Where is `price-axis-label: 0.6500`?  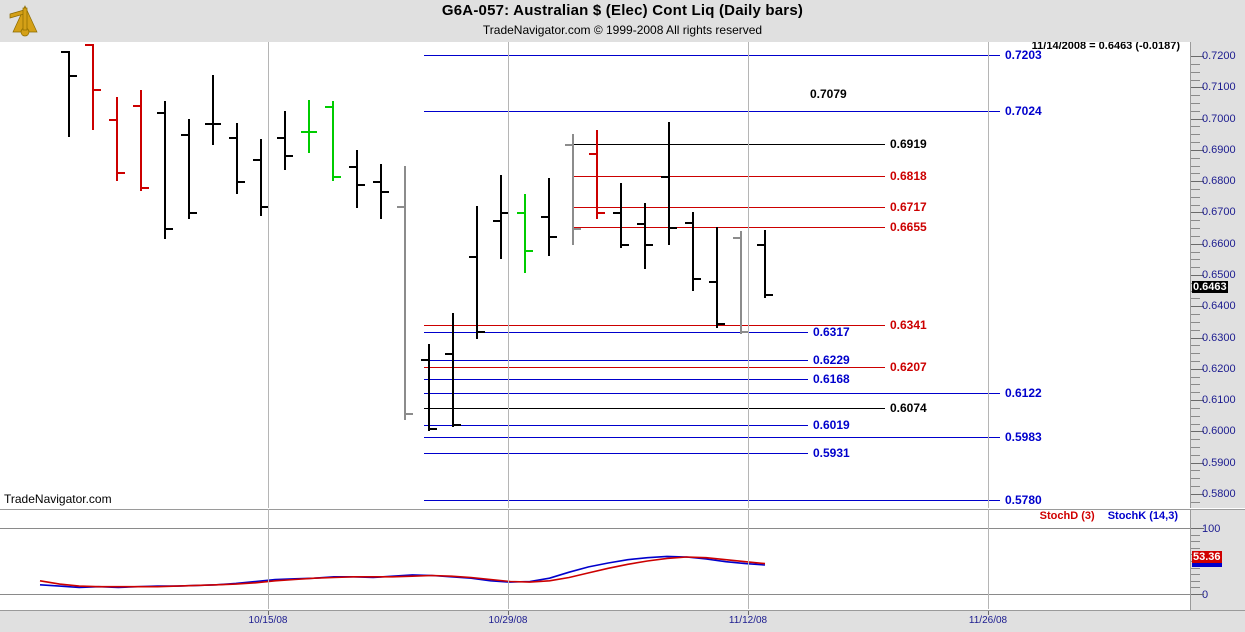
price-axis-label: 0.6500 is located at coordinates (1219, 275).